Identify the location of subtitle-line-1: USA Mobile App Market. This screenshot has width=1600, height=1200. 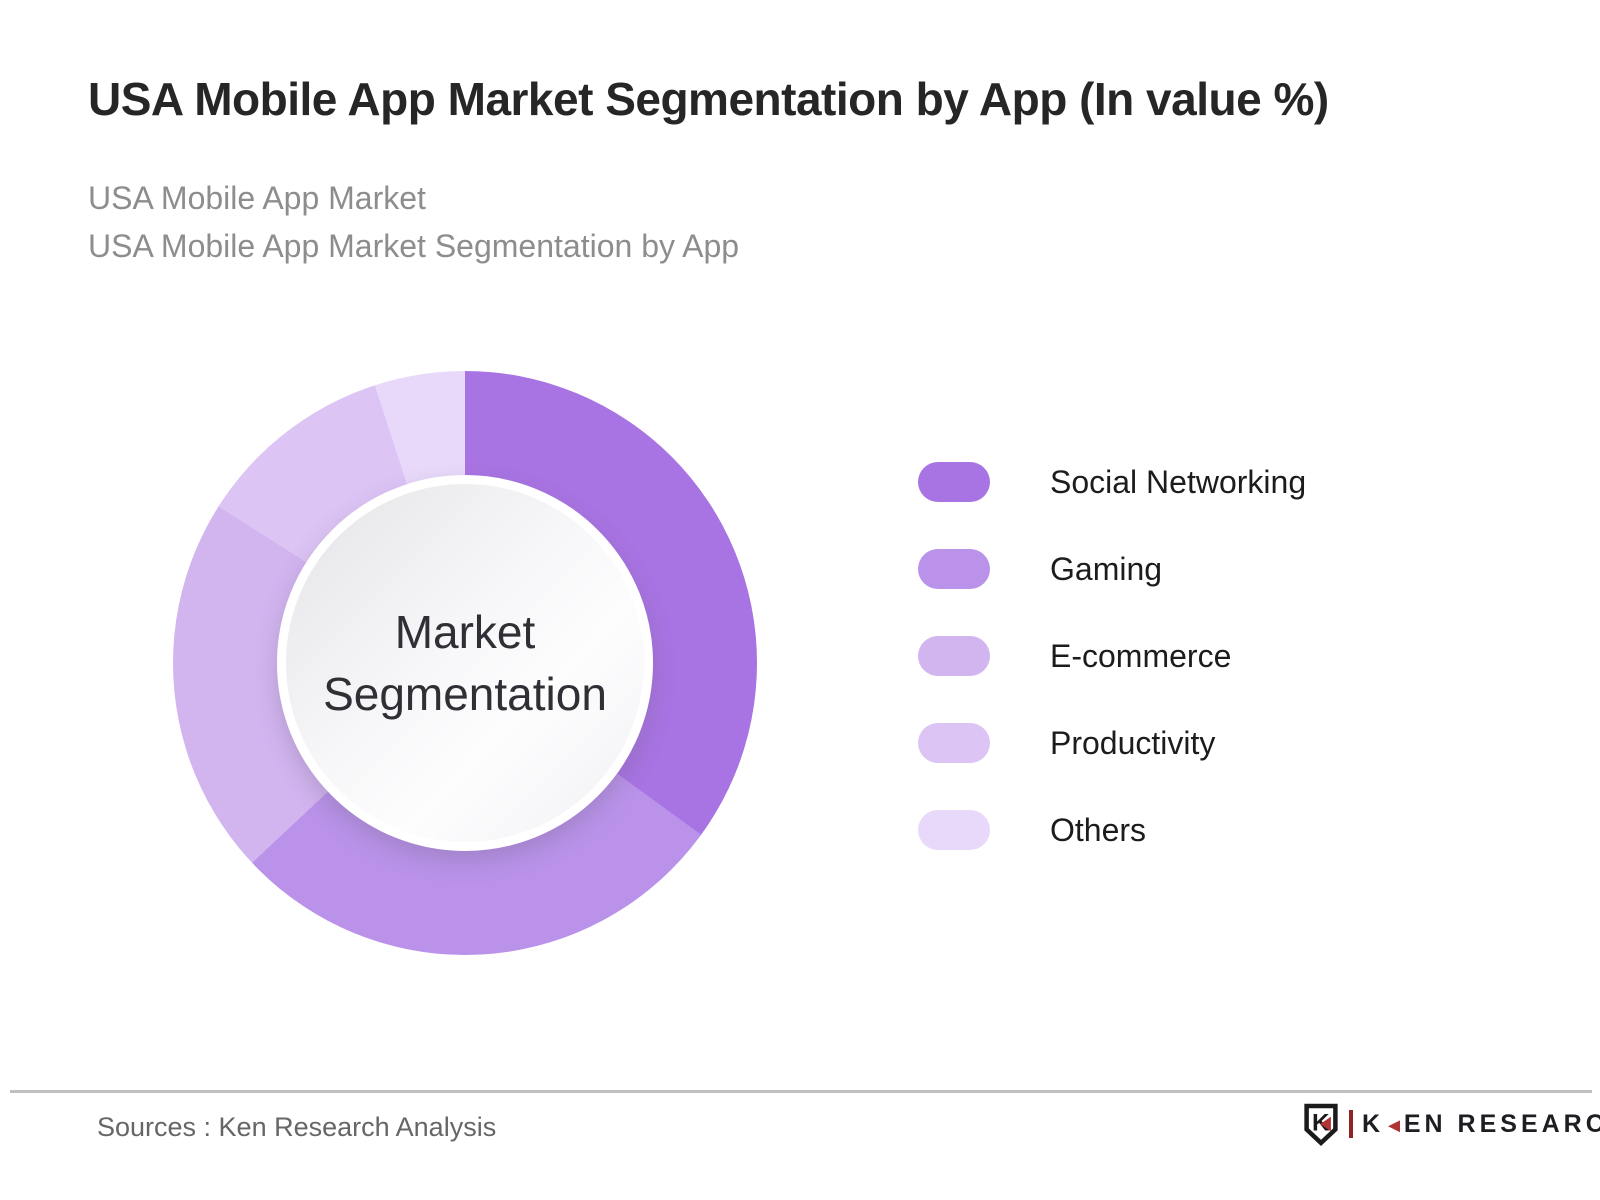
(257, 198).